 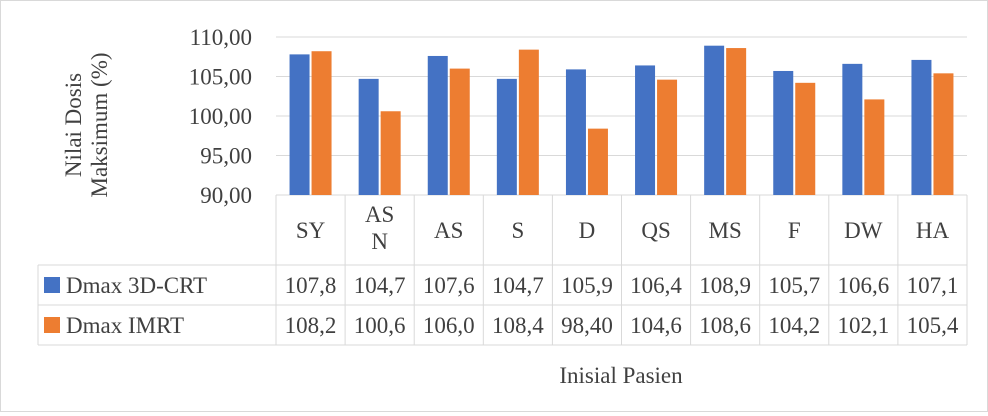 I want to click on y-axis-label-line-2: Maksimum (%), so click(x=99, y=124).